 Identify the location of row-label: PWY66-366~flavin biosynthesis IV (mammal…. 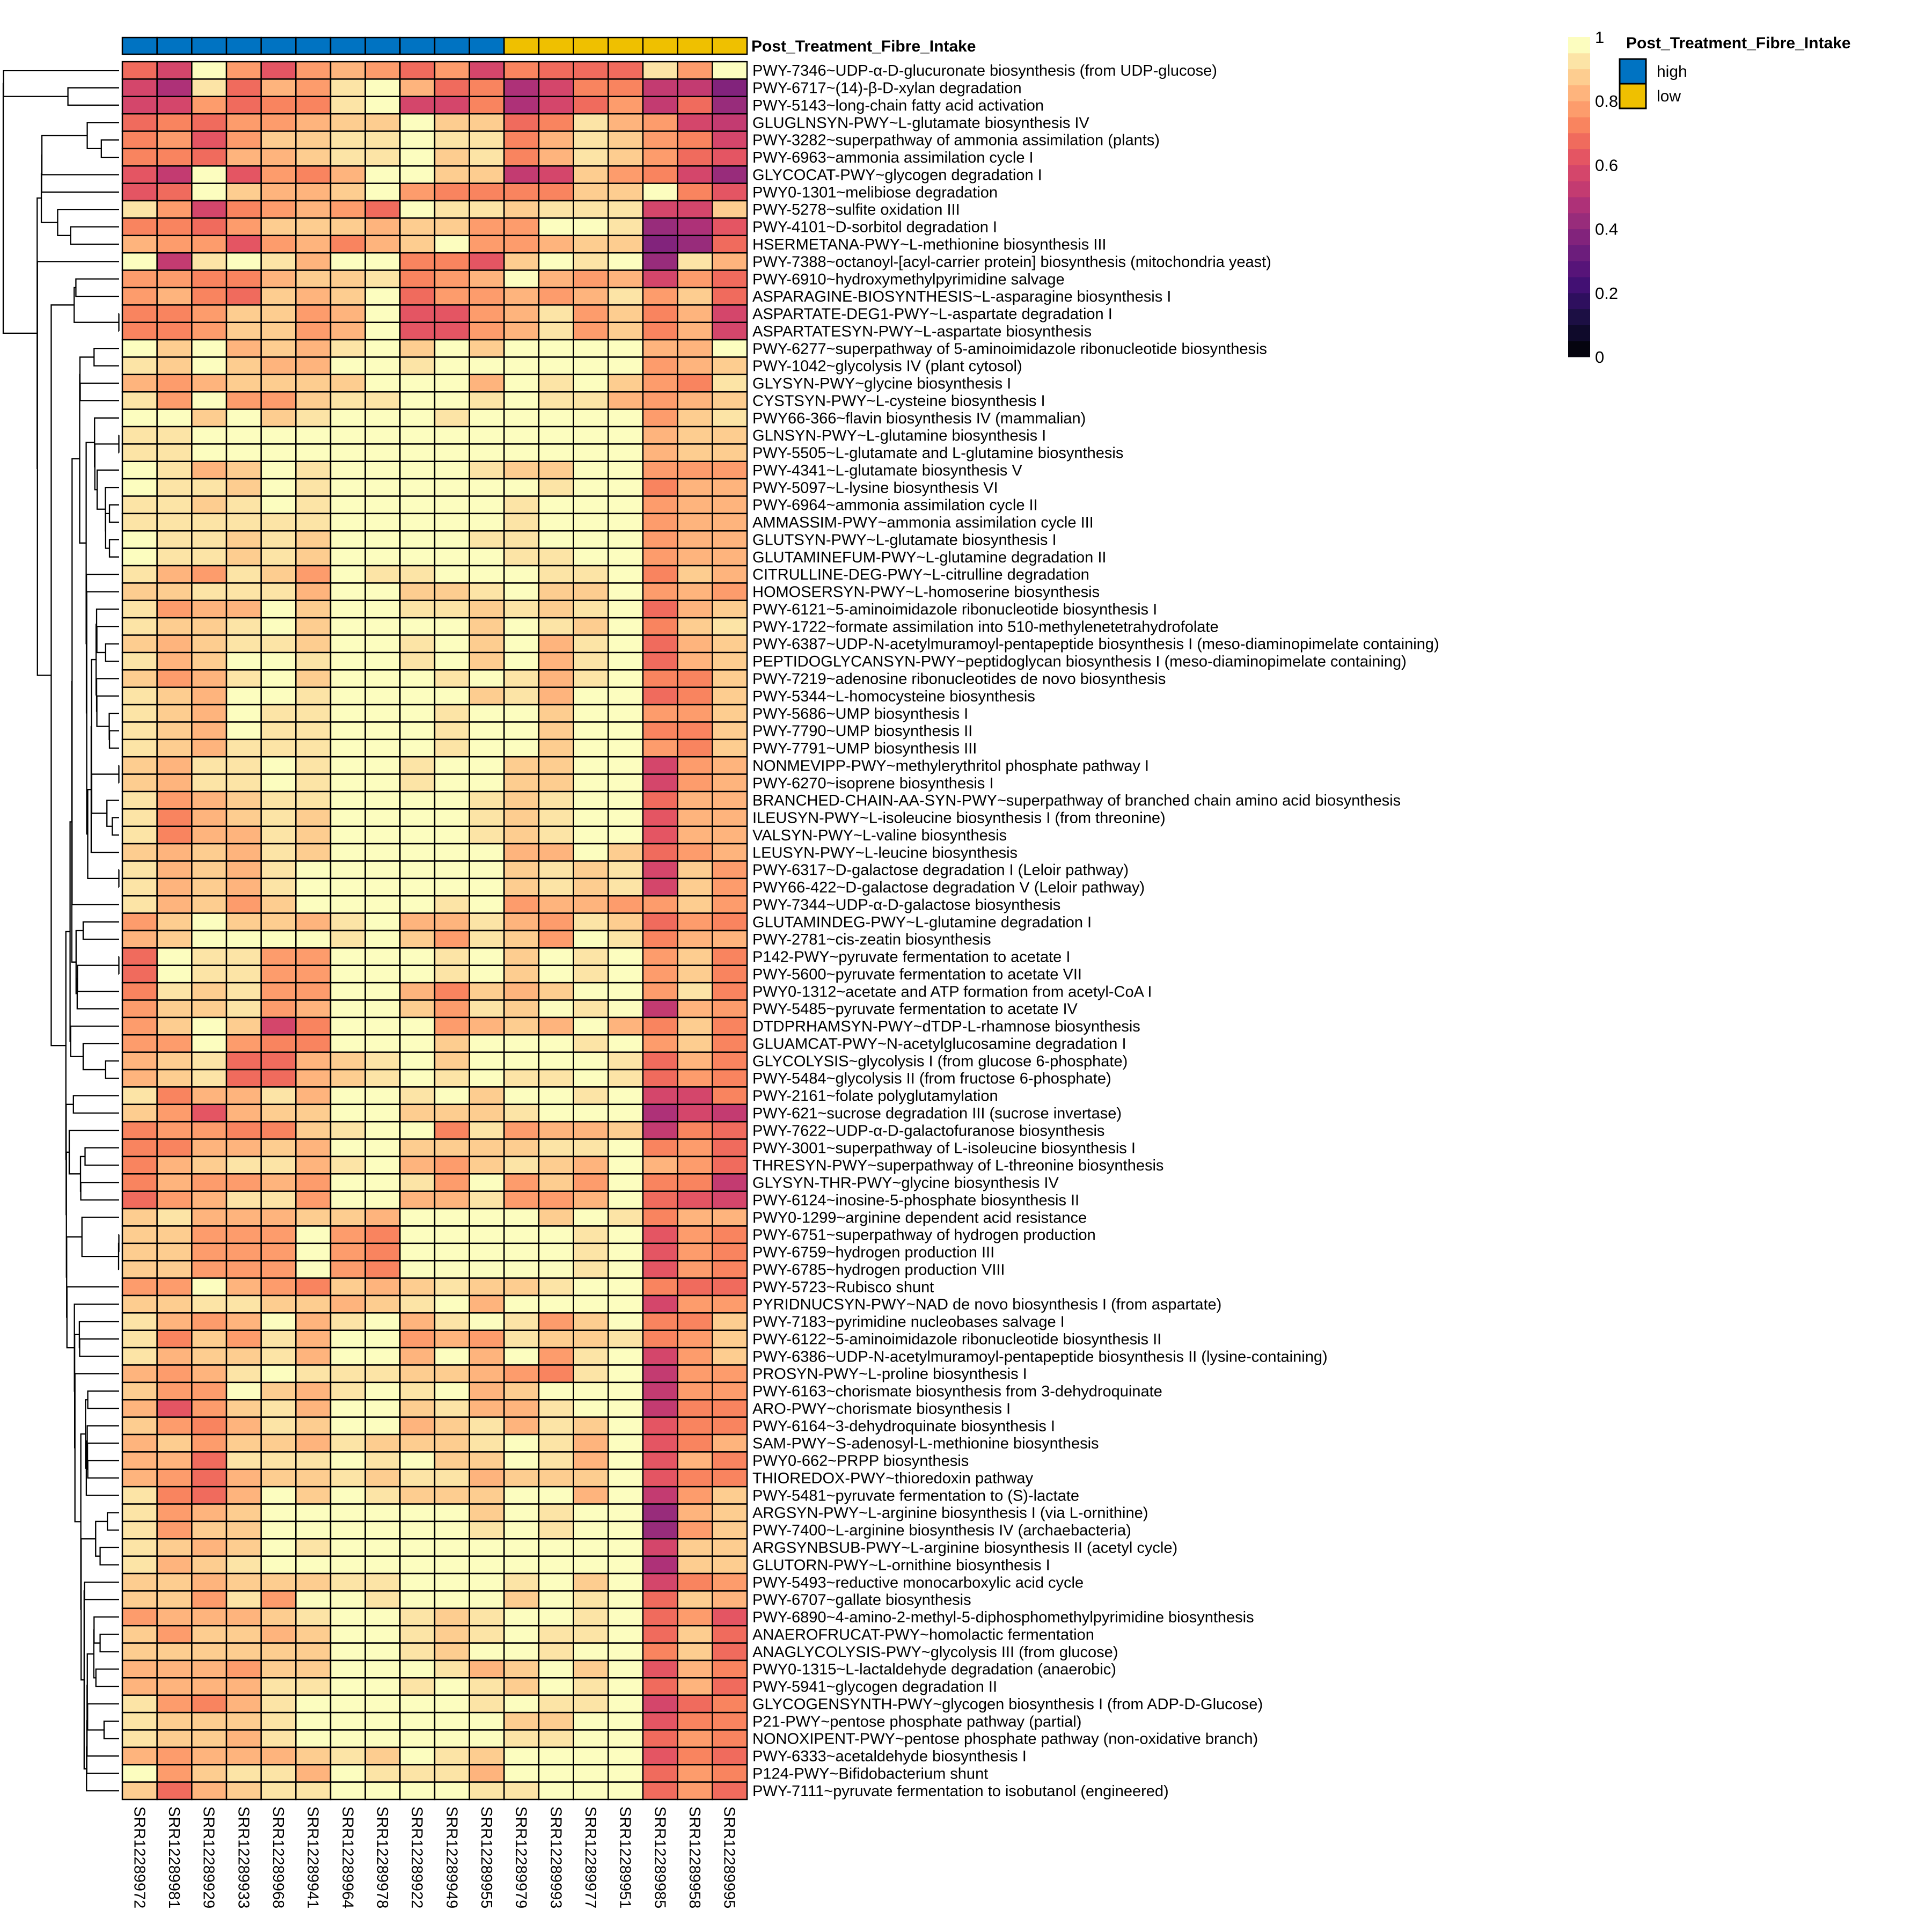
(919, 418).